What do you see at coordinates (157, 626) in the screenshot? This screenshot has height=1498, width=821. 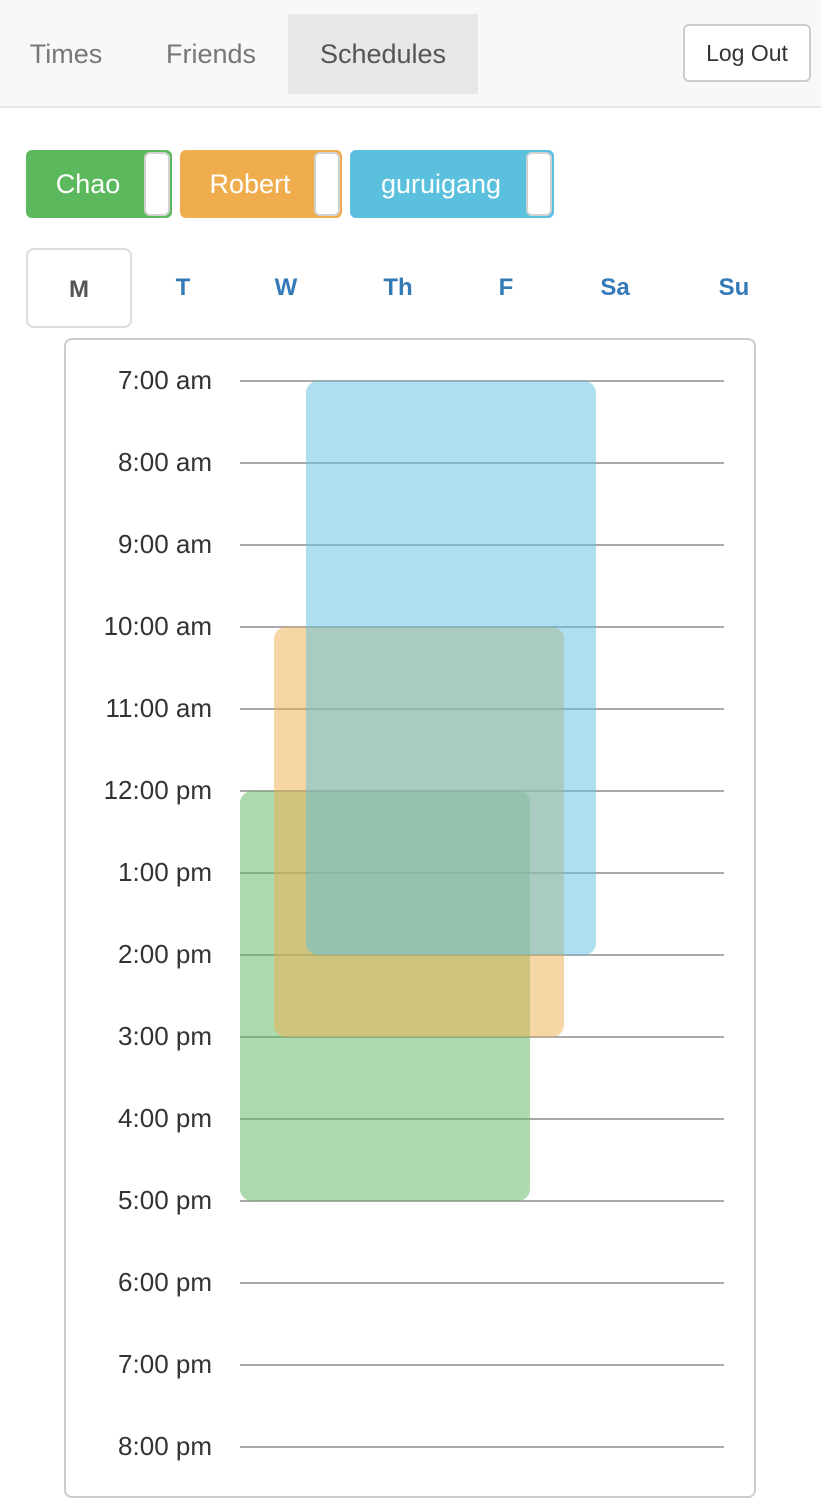 I see `hour-label: 10:00 am` at bounding box center [157, 626].